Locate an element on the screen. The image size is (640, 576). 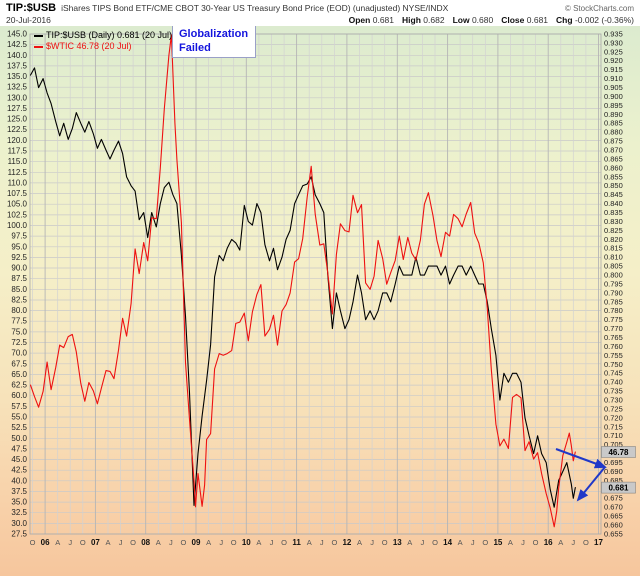
chg-value: -0.002 (-0.36%) is located at coordinates (604, 20).